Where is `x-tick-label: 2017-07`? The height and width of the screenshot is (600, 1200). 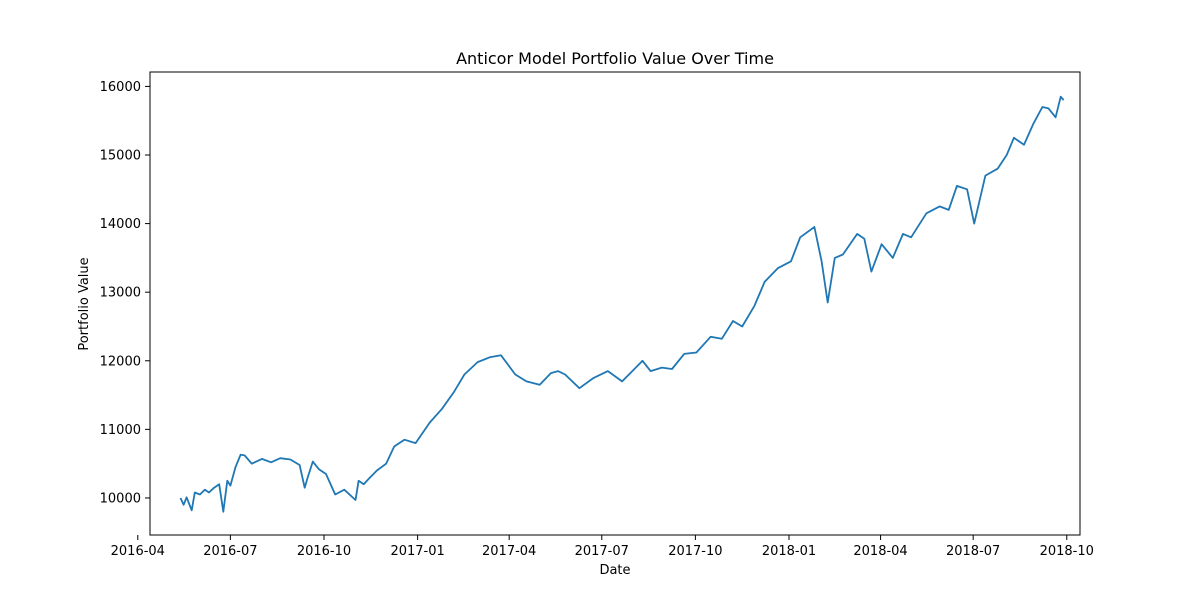
x-tick-label: 2017-07 is located at coordinates (602, 551).